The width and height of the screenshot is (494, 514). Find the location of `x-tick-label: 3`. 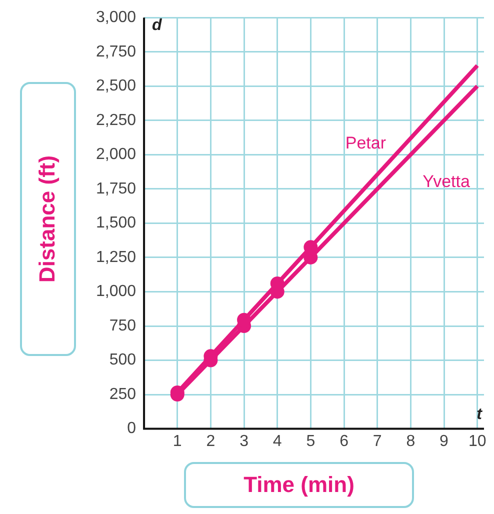

x-tick-label: 3 is located at coordinates (244, 441).